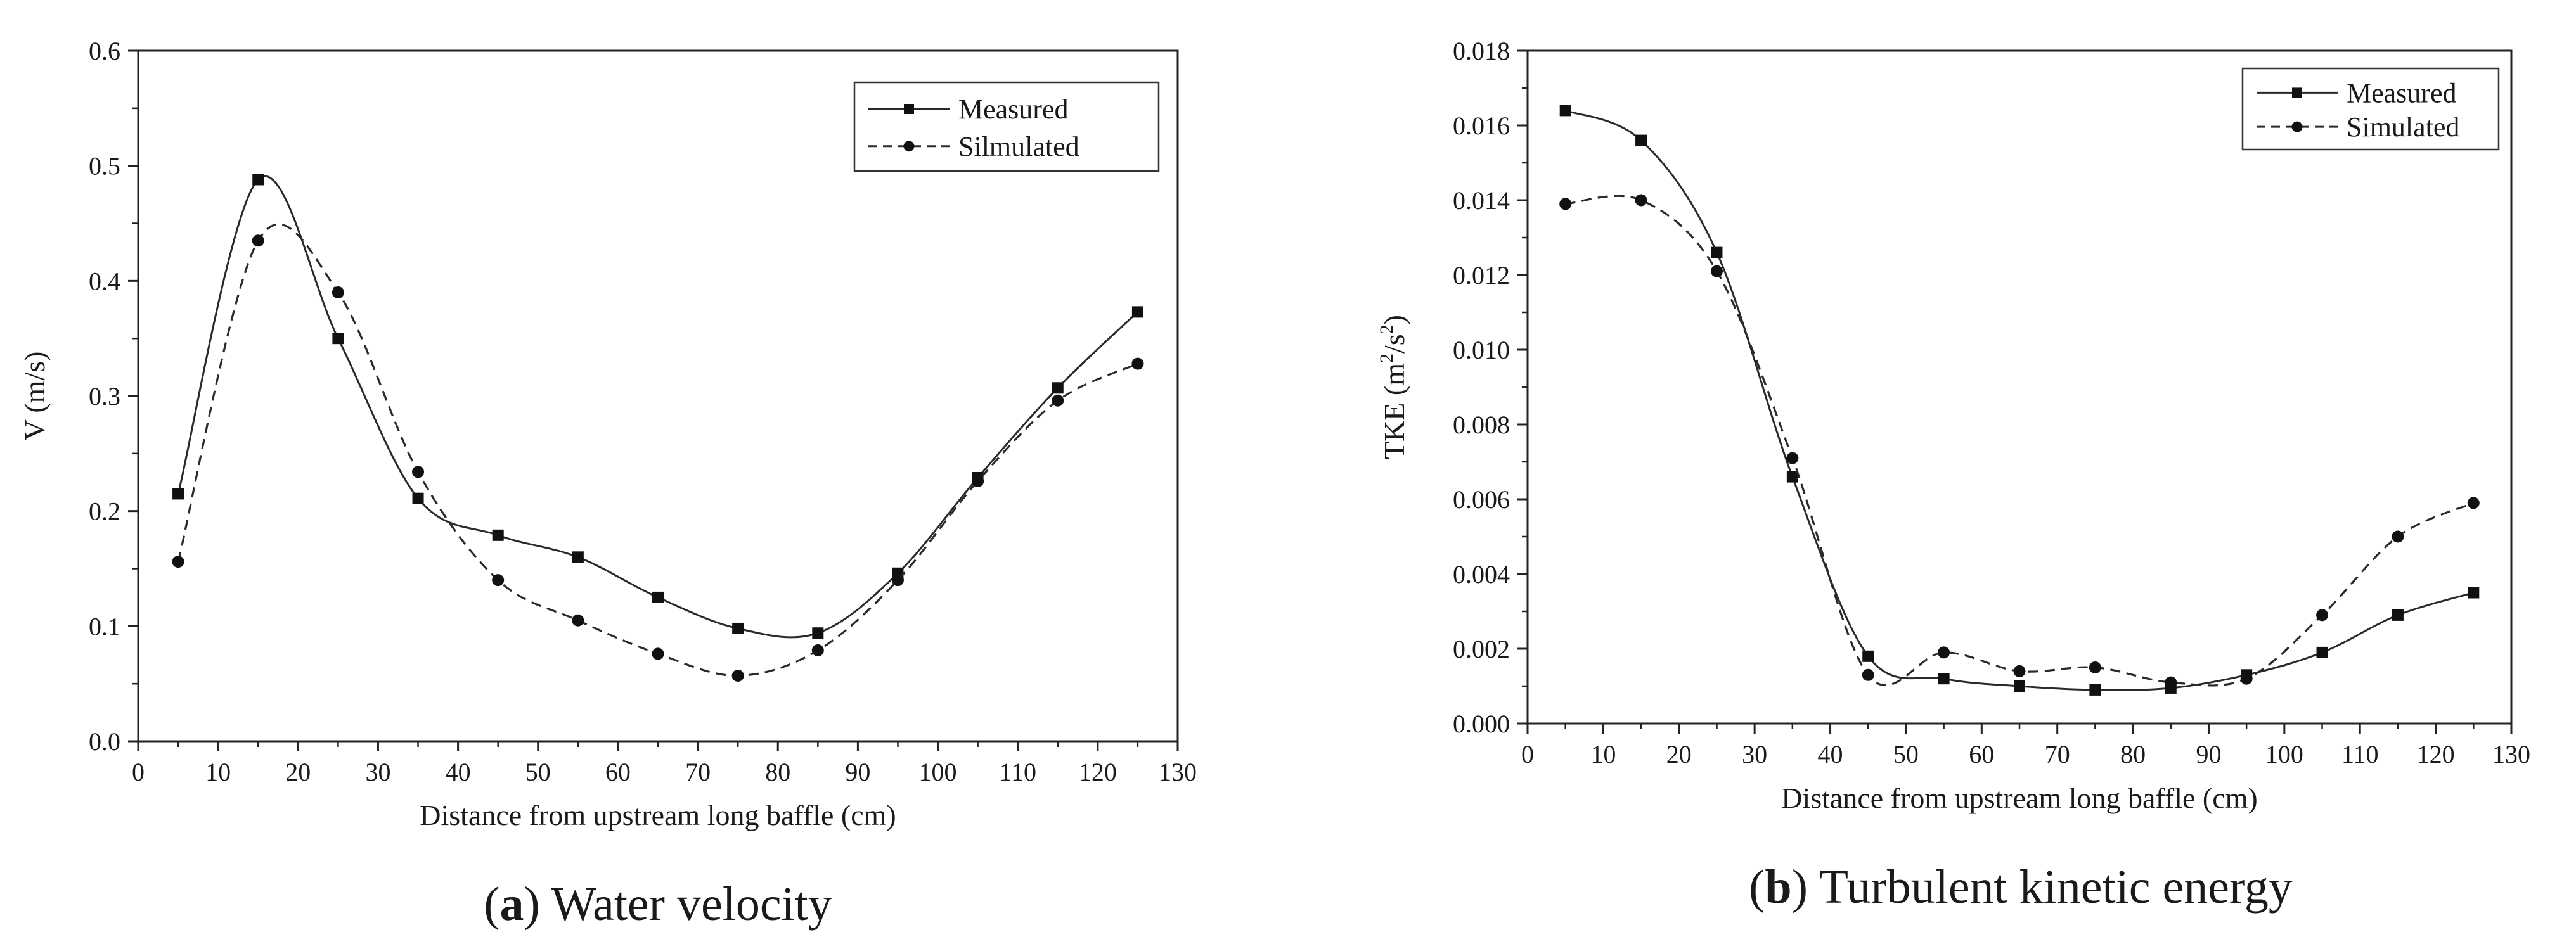  I want to click on x-tick-label: 70, so click(698, 772).